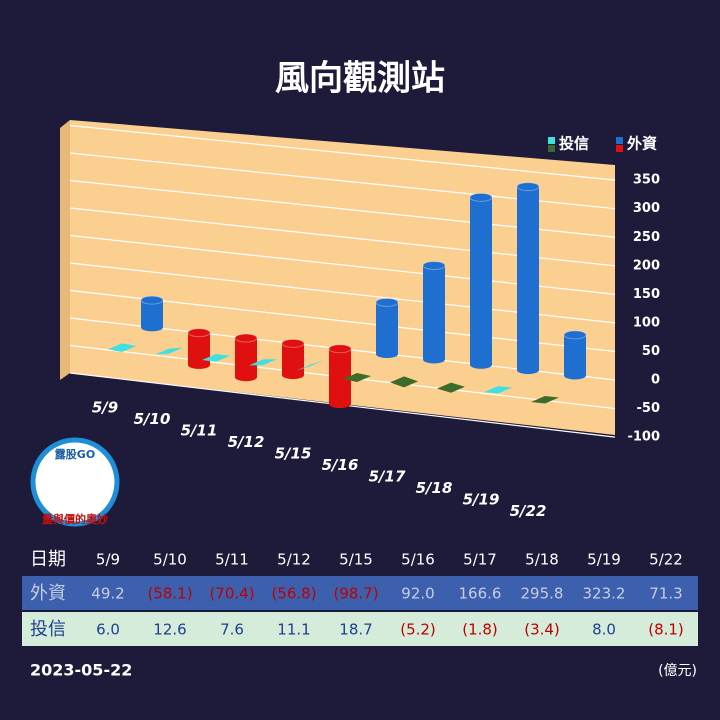 The height and width of the screenshot is (720, 720). What do you see at coordinates (232, 630) in the screenshot?
I see `table-cell: 7.6` at bounding box center [232, 630].